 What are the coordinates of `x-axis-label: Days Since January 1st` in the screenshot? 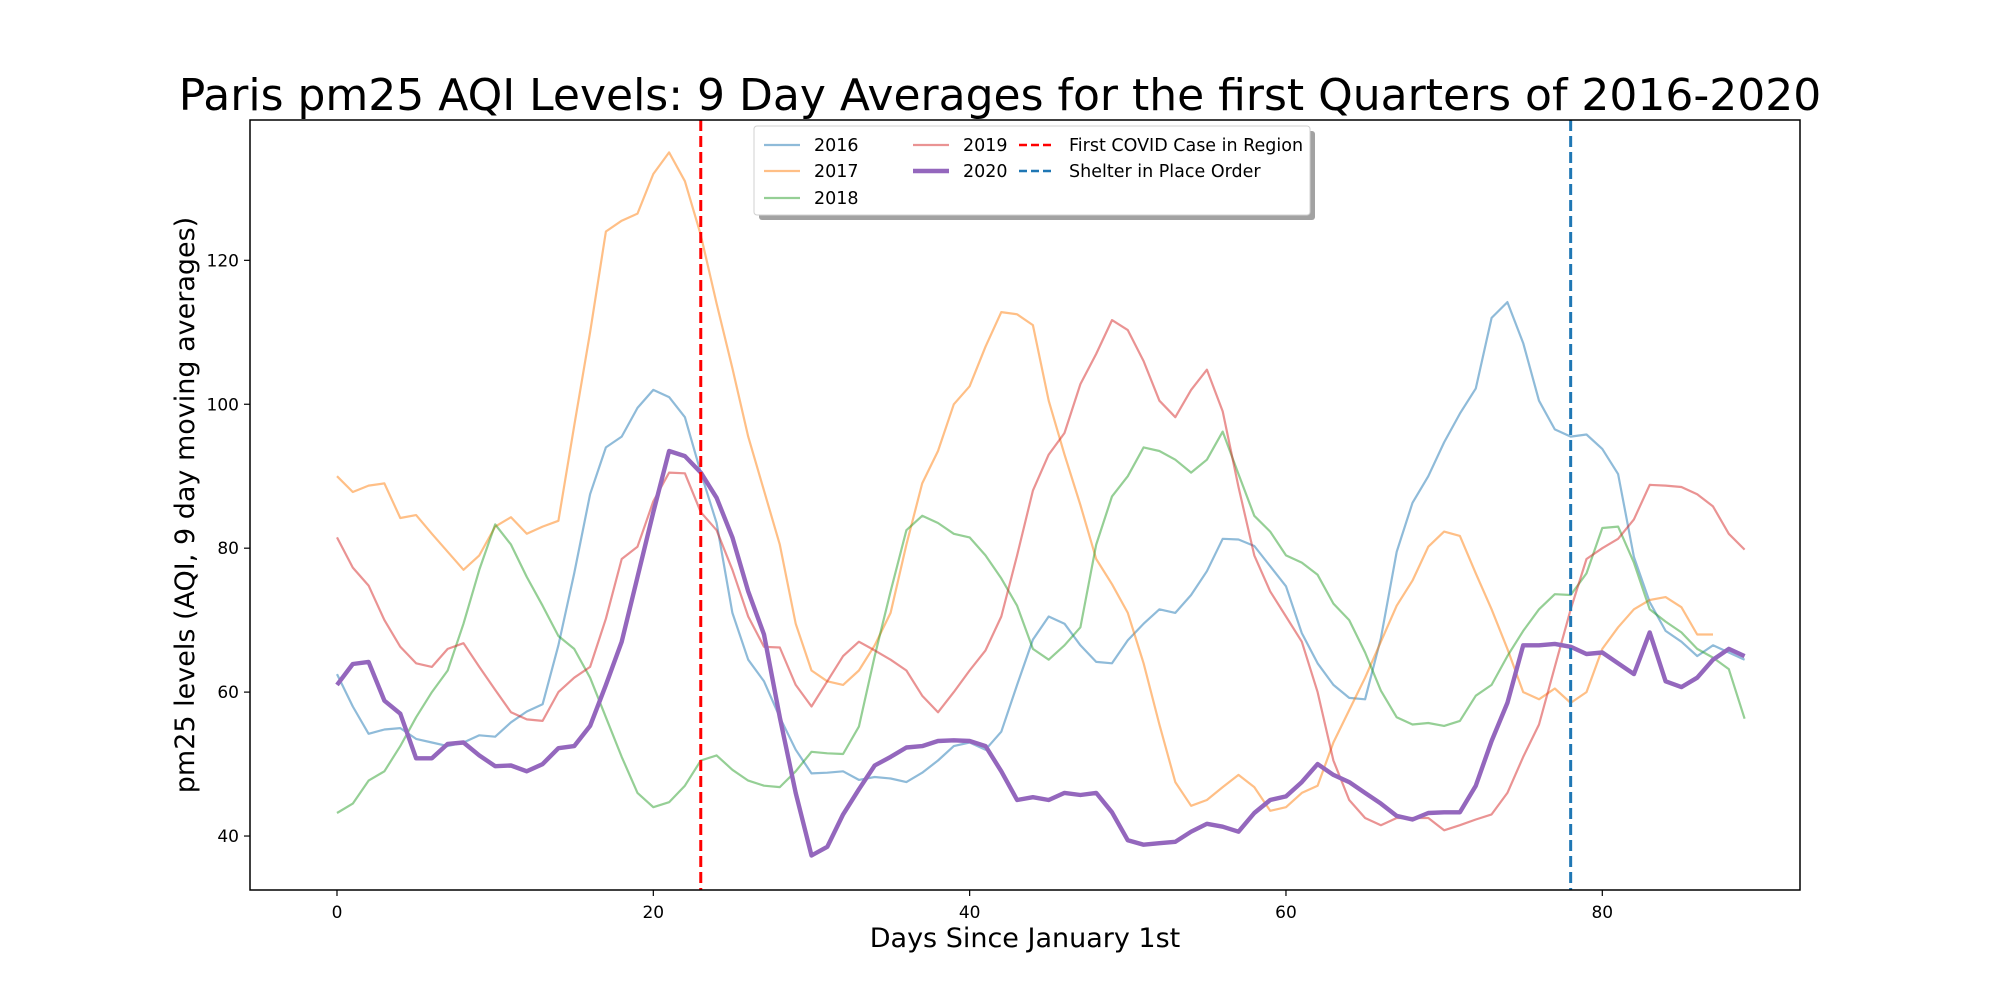 It's located at (1025, 938).